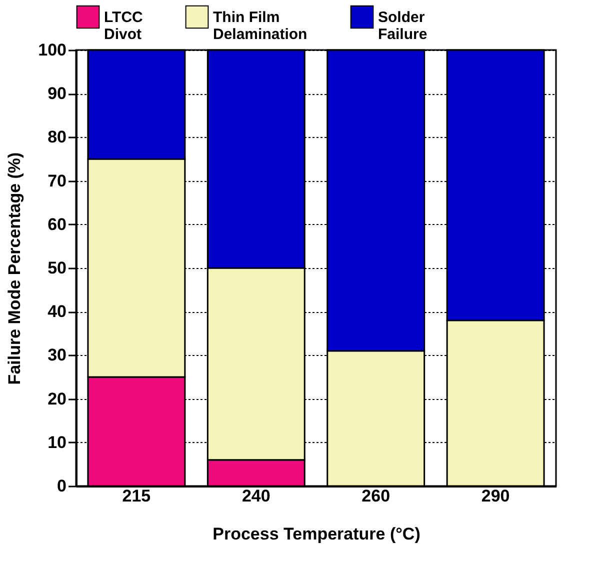 This screenshot has height=579, width=610. What do you see at coordinates (57, 312) in the screenshot?
I see `y-tick-label: 40` at bounding box center [57, 312].